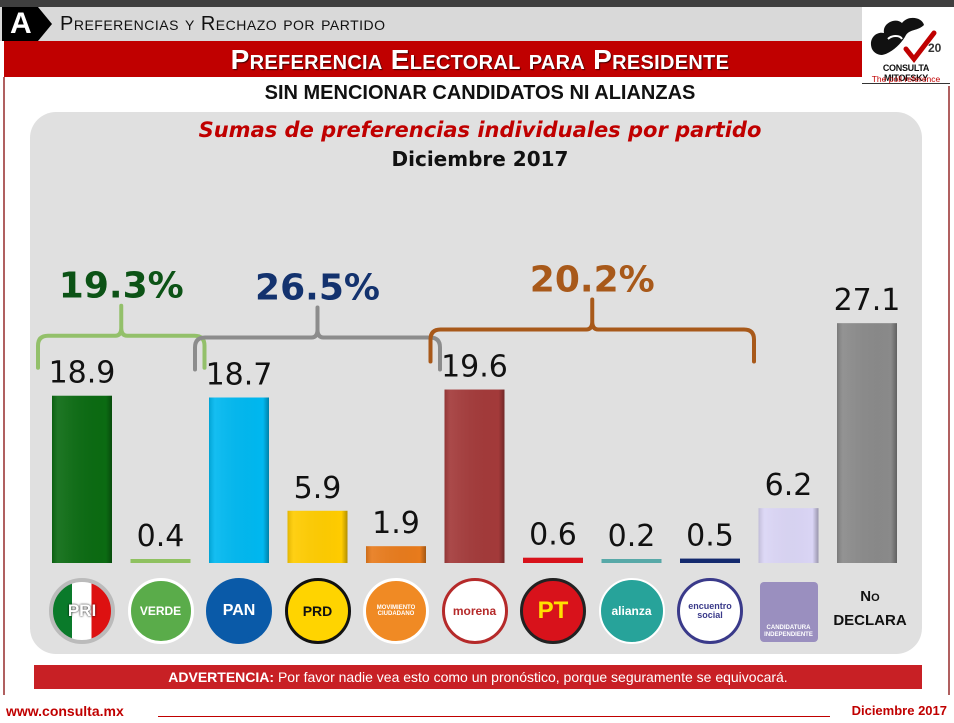 This screenshot has height=723, width=954. What do you see at coordinates (480, 59) in the screenshot?
I see `main-title: Preferencia Electoral para Presidente` at bounding box center [480, 59].